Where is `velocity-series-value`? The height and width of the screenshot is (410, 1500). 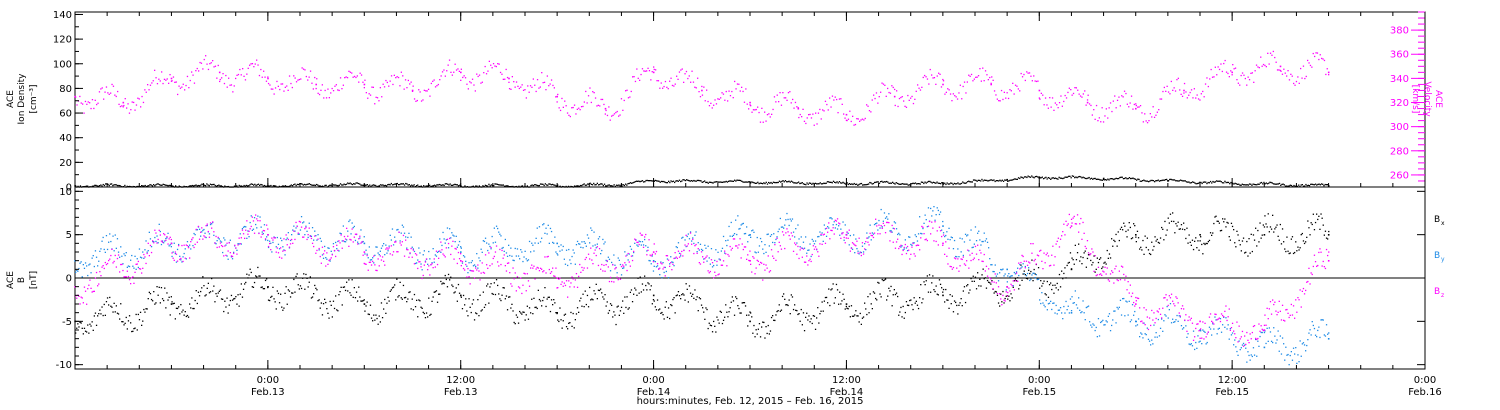
velocity-series-value is located at coordinates (364, 84).